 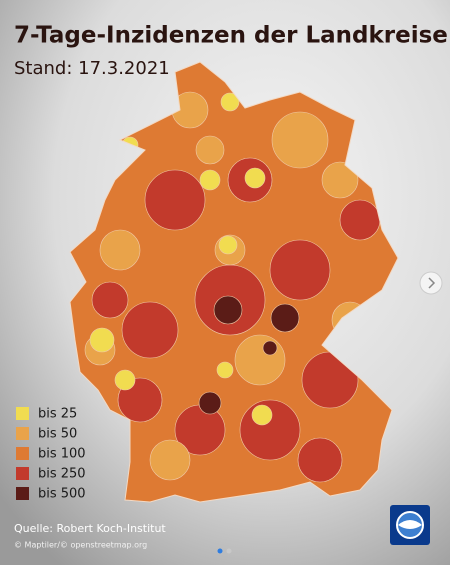 What do you see at coordinates (62, 454) in the screenshot?
I see `legend-label: bis 100` at bounding box center [62, 454].